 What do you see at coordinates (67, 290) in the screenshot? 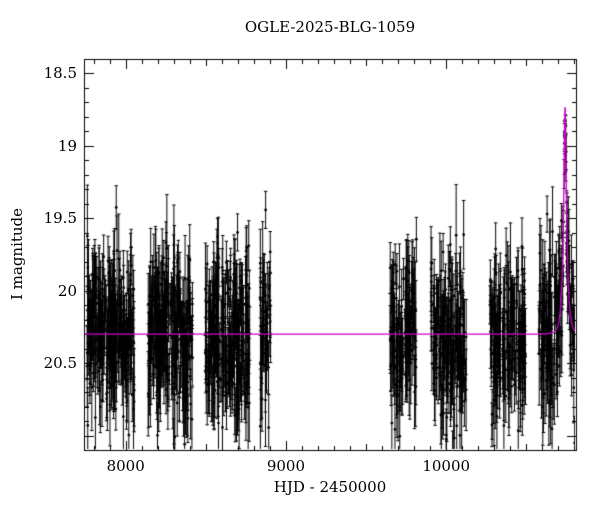
I see `y-tick-label: 20` at bounding box center [67, 290].